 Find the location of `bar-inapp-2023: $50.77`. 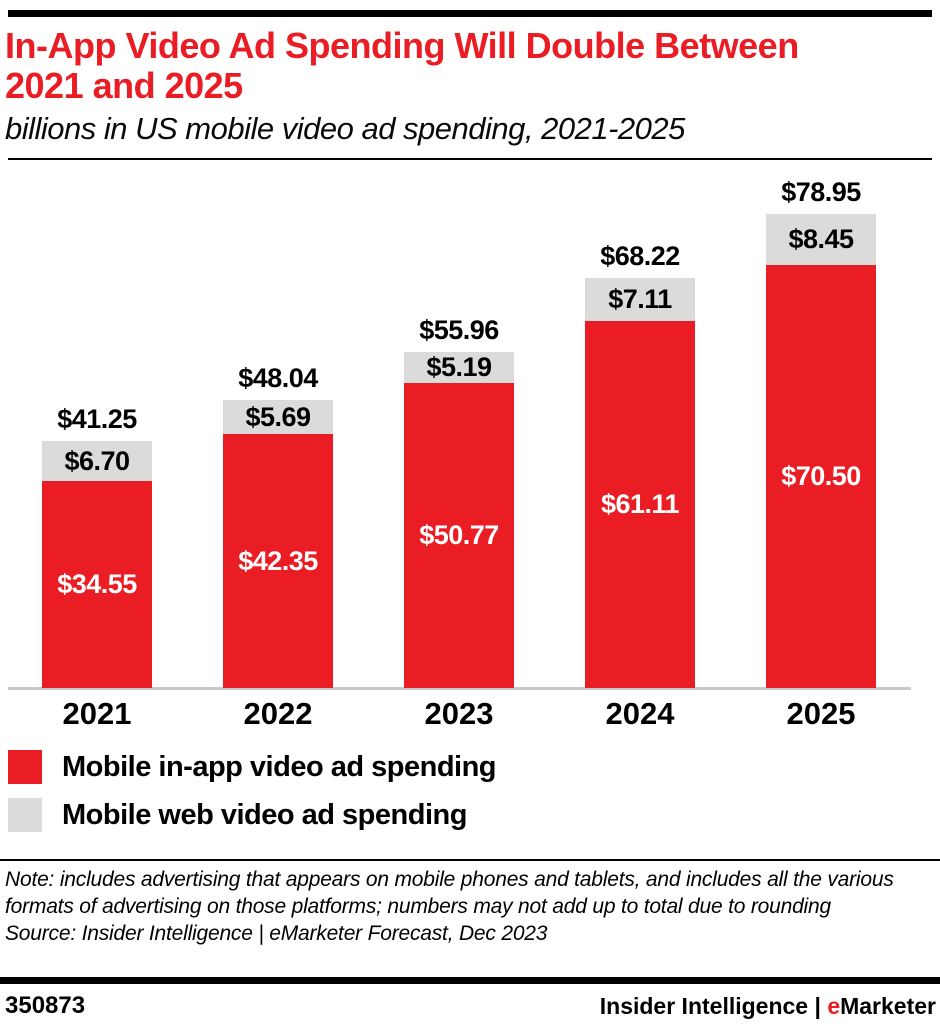

bar-inapp-2023: $50.77 is located at coordinates (459, 535).